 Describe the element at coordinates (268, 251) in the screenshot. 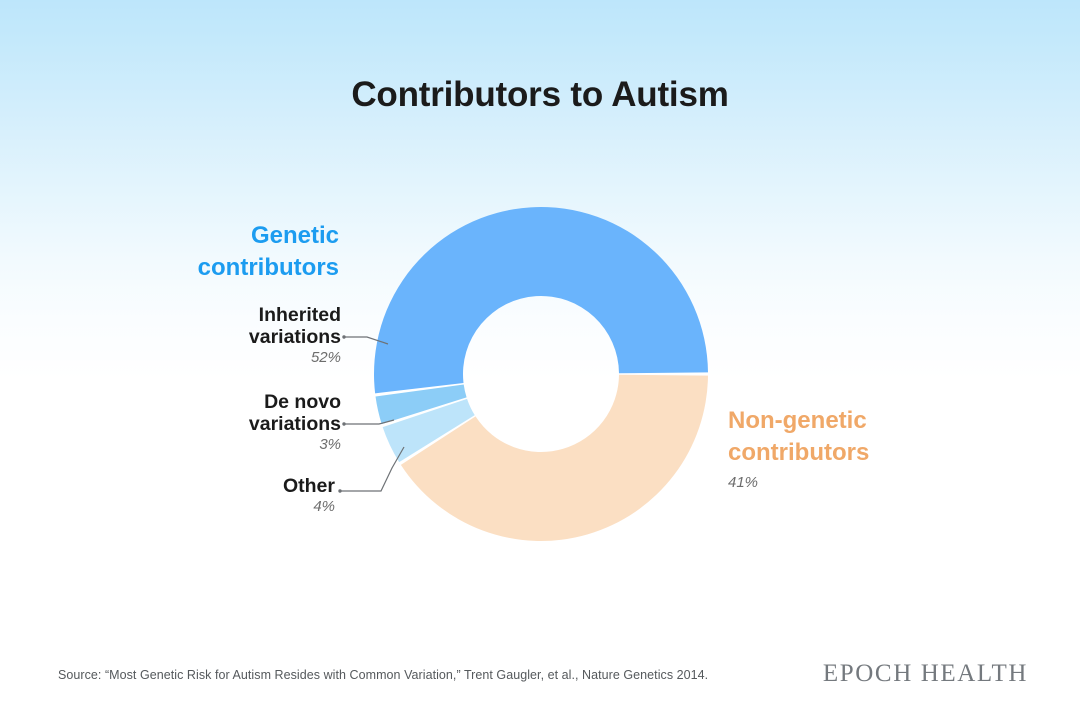

I see `group-label-genetic-text: Genetic contributors` at that location.